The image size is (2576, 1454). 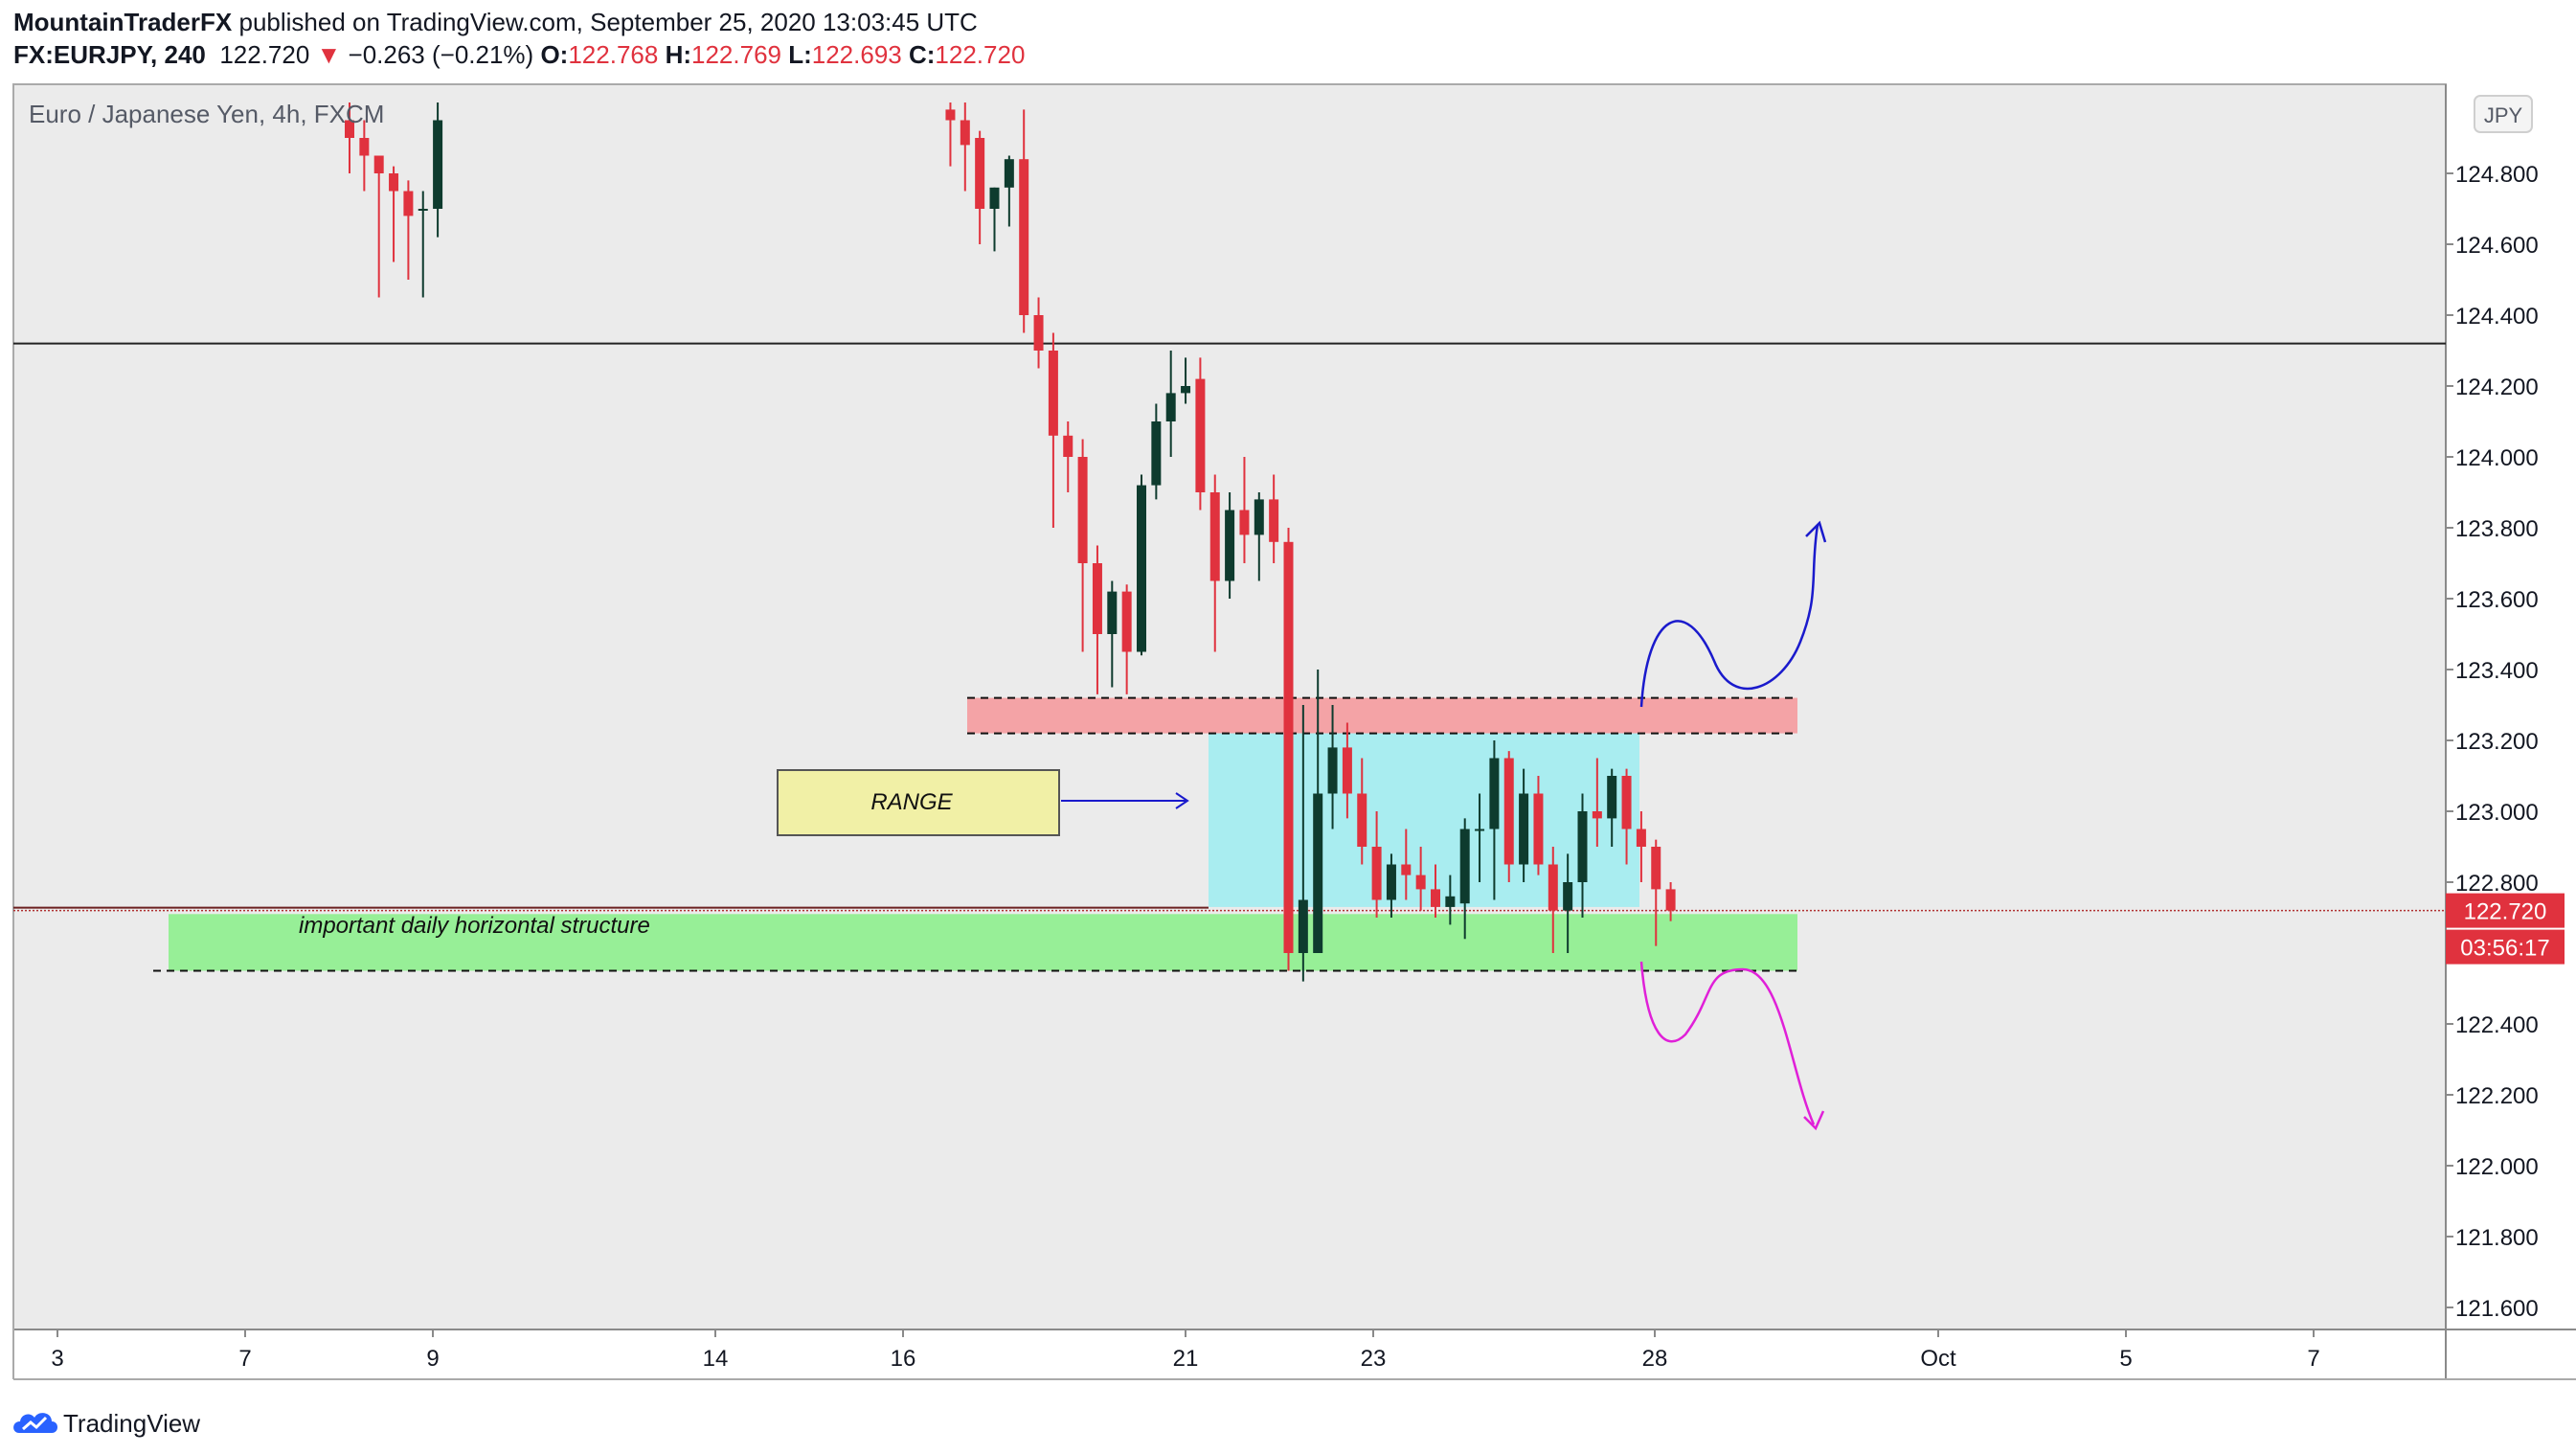 What do you see at coordinates (1374, 1359) in the screenshot?
I see `x-tick-label: 23` at bounding box center [1374, 1359].